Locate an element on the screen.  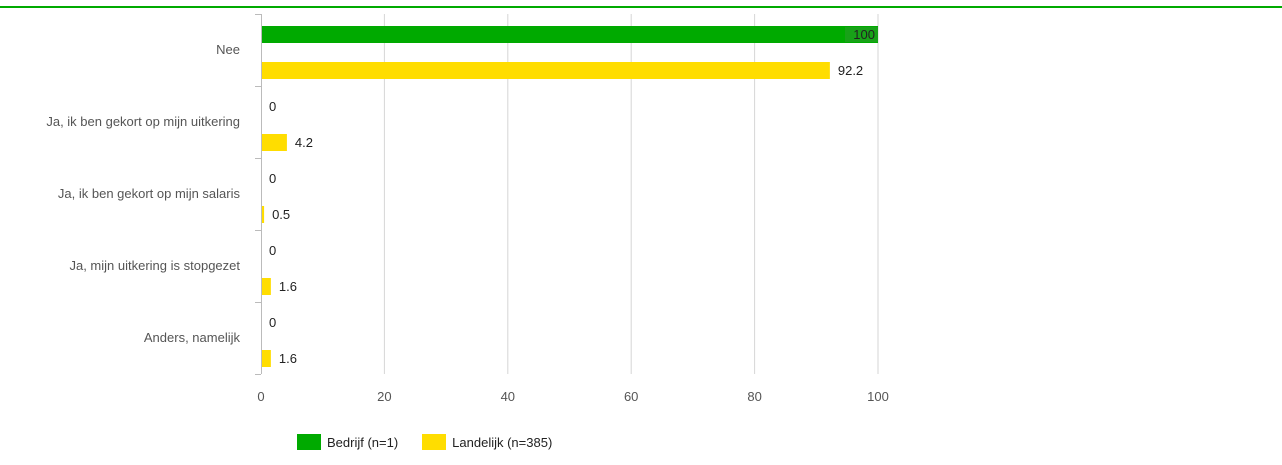
x-tick-label: 40 is located at coordinates (508, 396).